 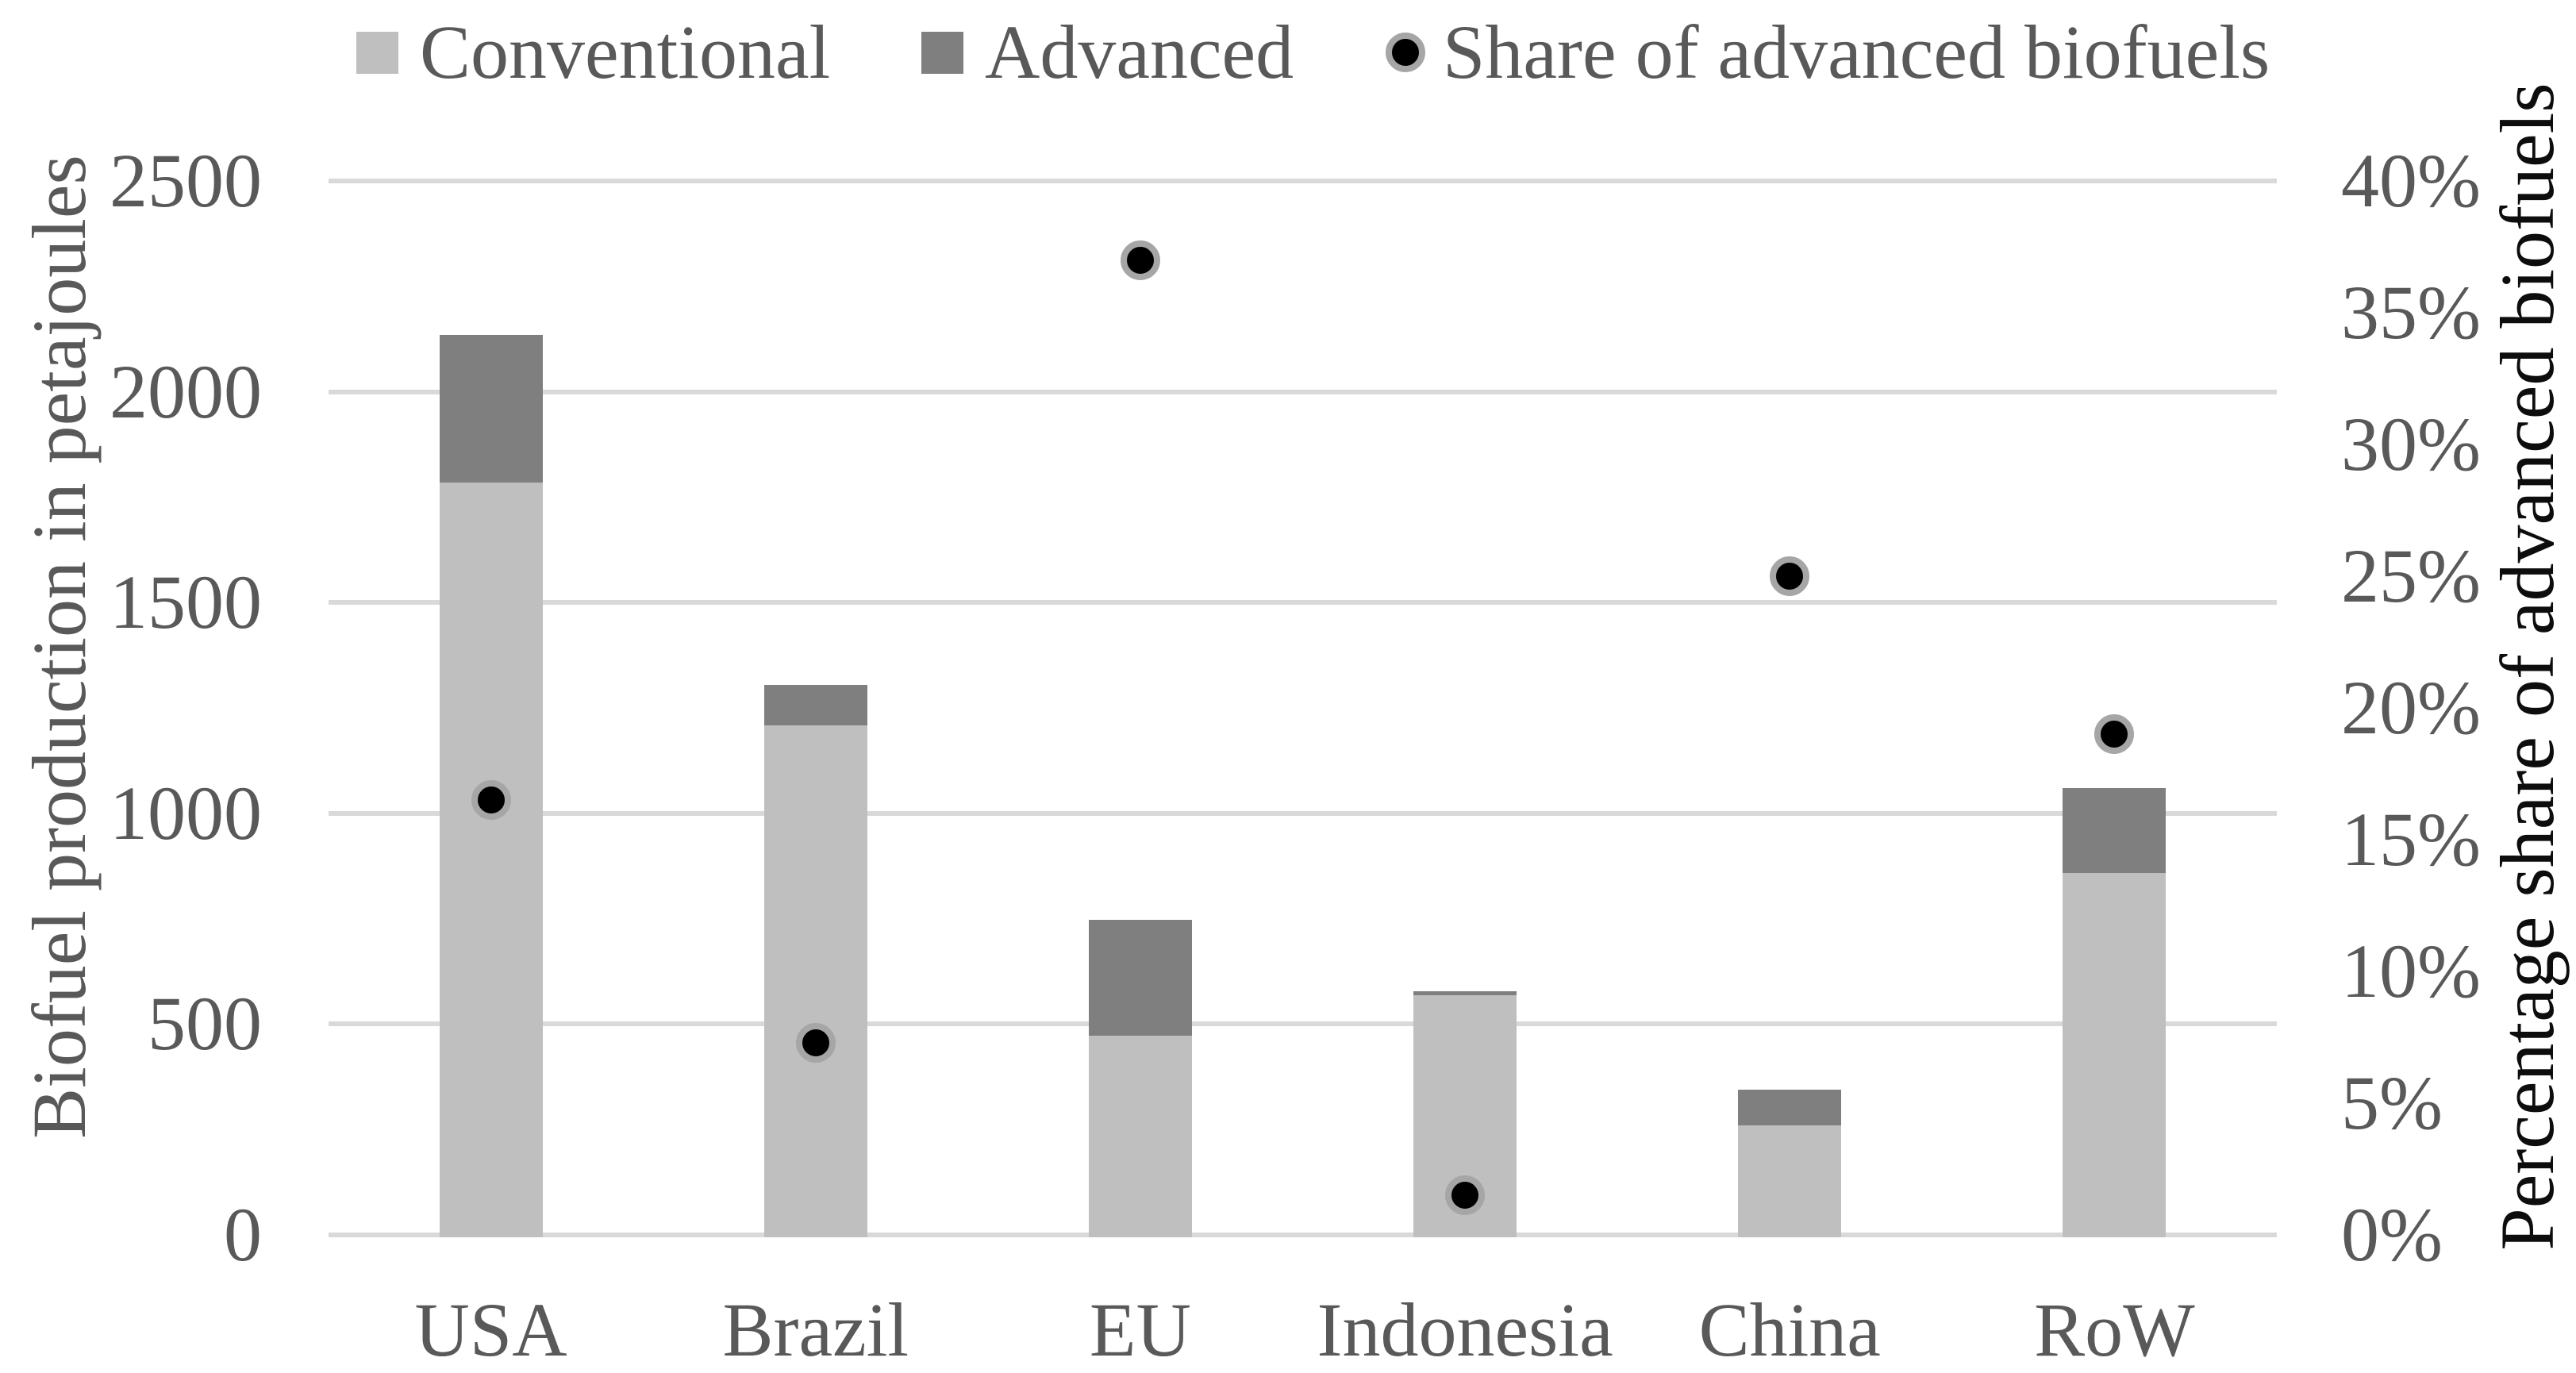 What do you see at coordinates (625, 52) in the screenshot?
I see `legend-label-conventional: Conventional` at bounding box center [625, 52].